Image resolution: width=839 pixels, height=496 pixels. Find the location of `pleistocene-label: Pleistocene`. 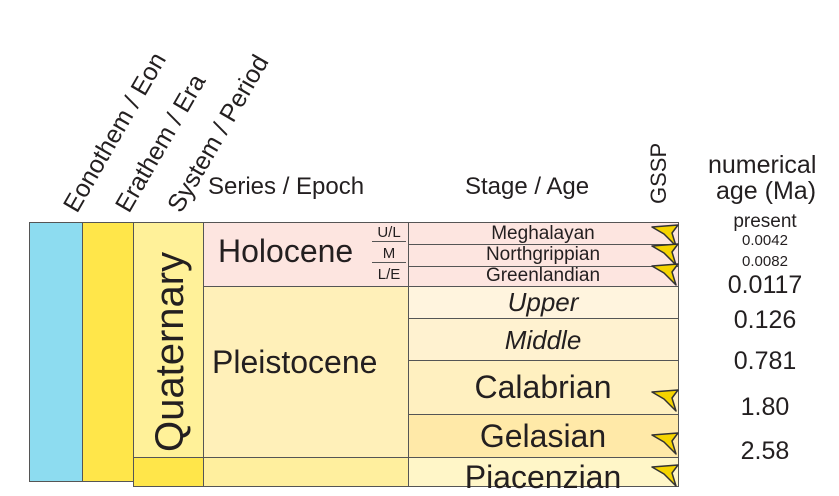

pleistocene-label: Pleistocene is located at coordinates (295, 362).